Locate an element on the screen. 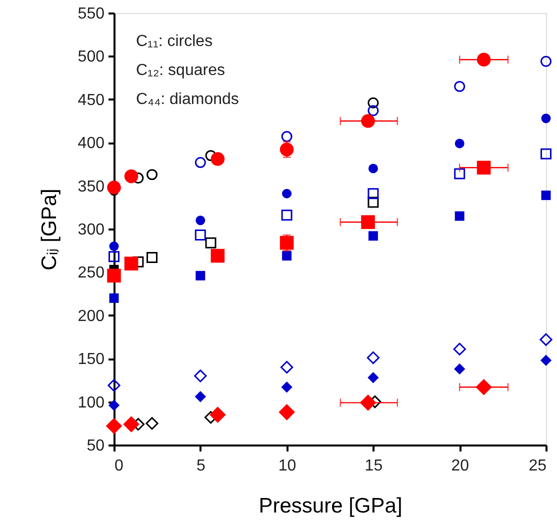 The height and width of the screenshot is (524, 557). x-tick-label: 15 is located at coordinates (373, 466).